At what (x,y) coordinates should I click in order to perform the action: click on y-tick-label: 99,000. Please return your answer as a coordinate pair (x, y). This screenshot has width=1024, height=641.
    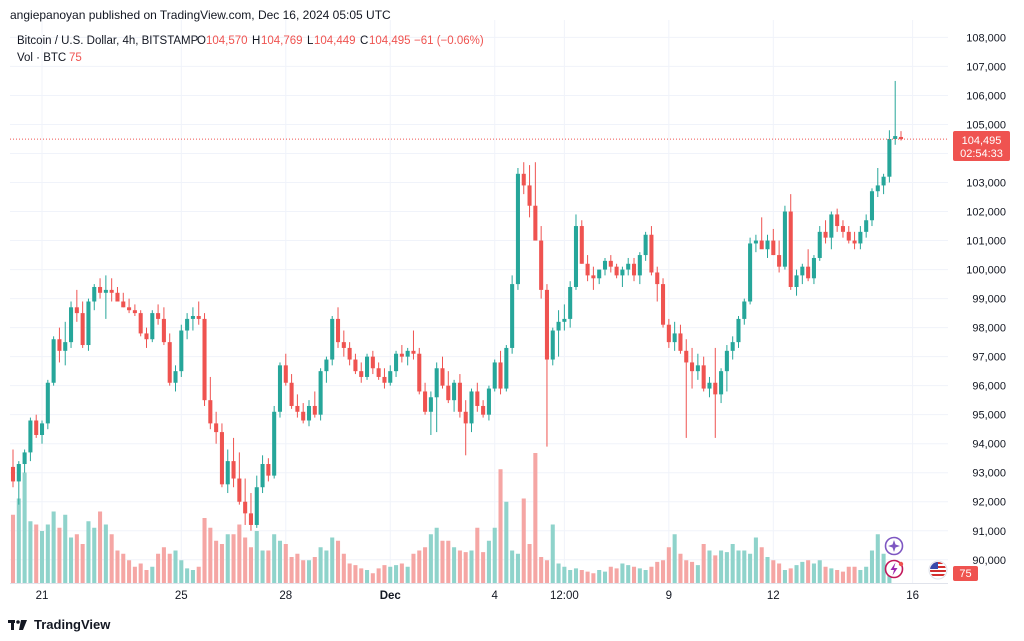
    Looking at the image, I should click on (989, 300).